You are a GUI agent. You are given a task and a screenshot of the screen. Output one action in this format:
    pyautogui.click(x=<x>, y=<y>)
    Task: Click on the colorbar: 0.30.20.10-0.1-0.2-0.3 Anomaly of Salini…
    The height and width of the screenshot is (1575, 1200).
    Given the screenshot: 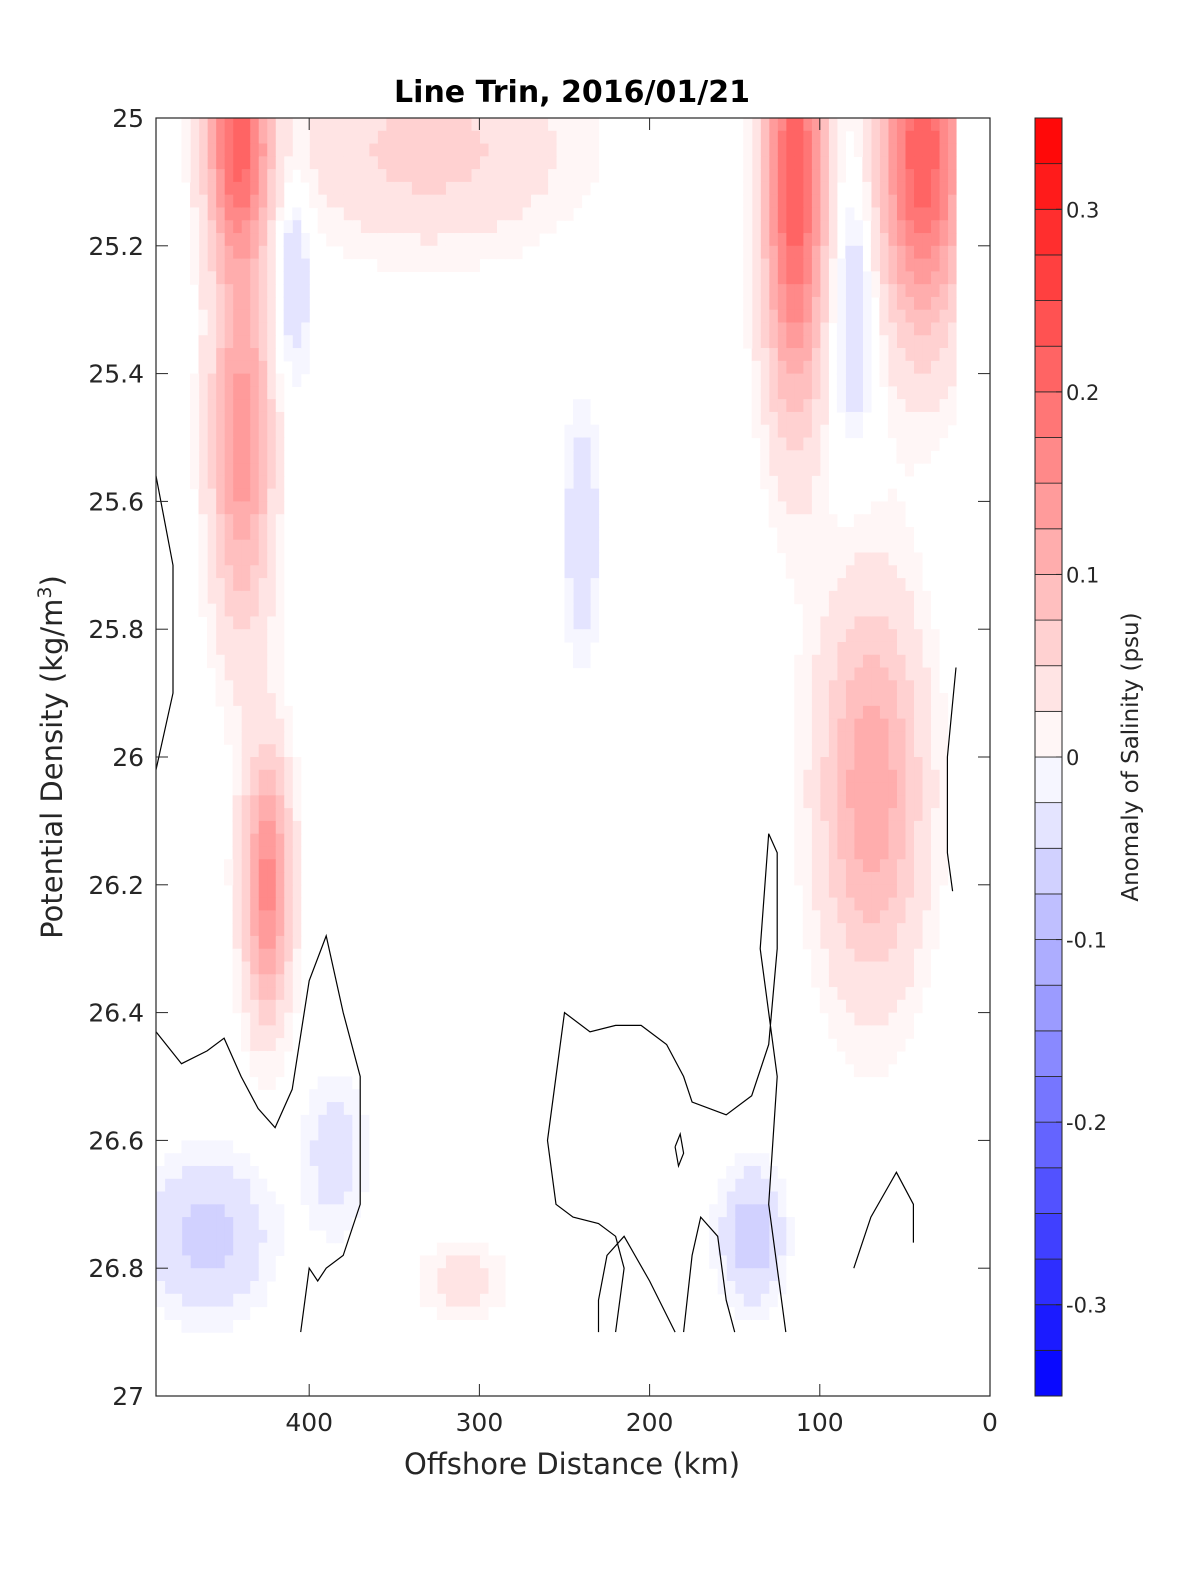 What is the action you would take?
    pyautogui.click(x=1089, y=757)
    